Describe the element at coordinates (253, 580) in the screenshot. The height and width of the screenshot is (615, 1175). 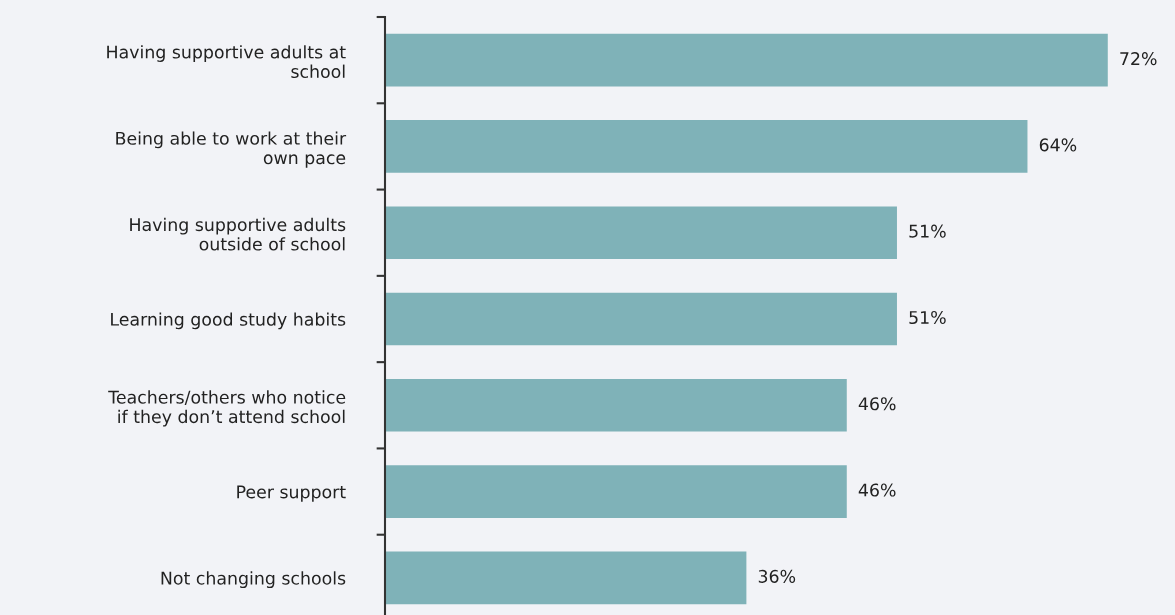
I see `y-tick-label: Not changing schools` at that location.